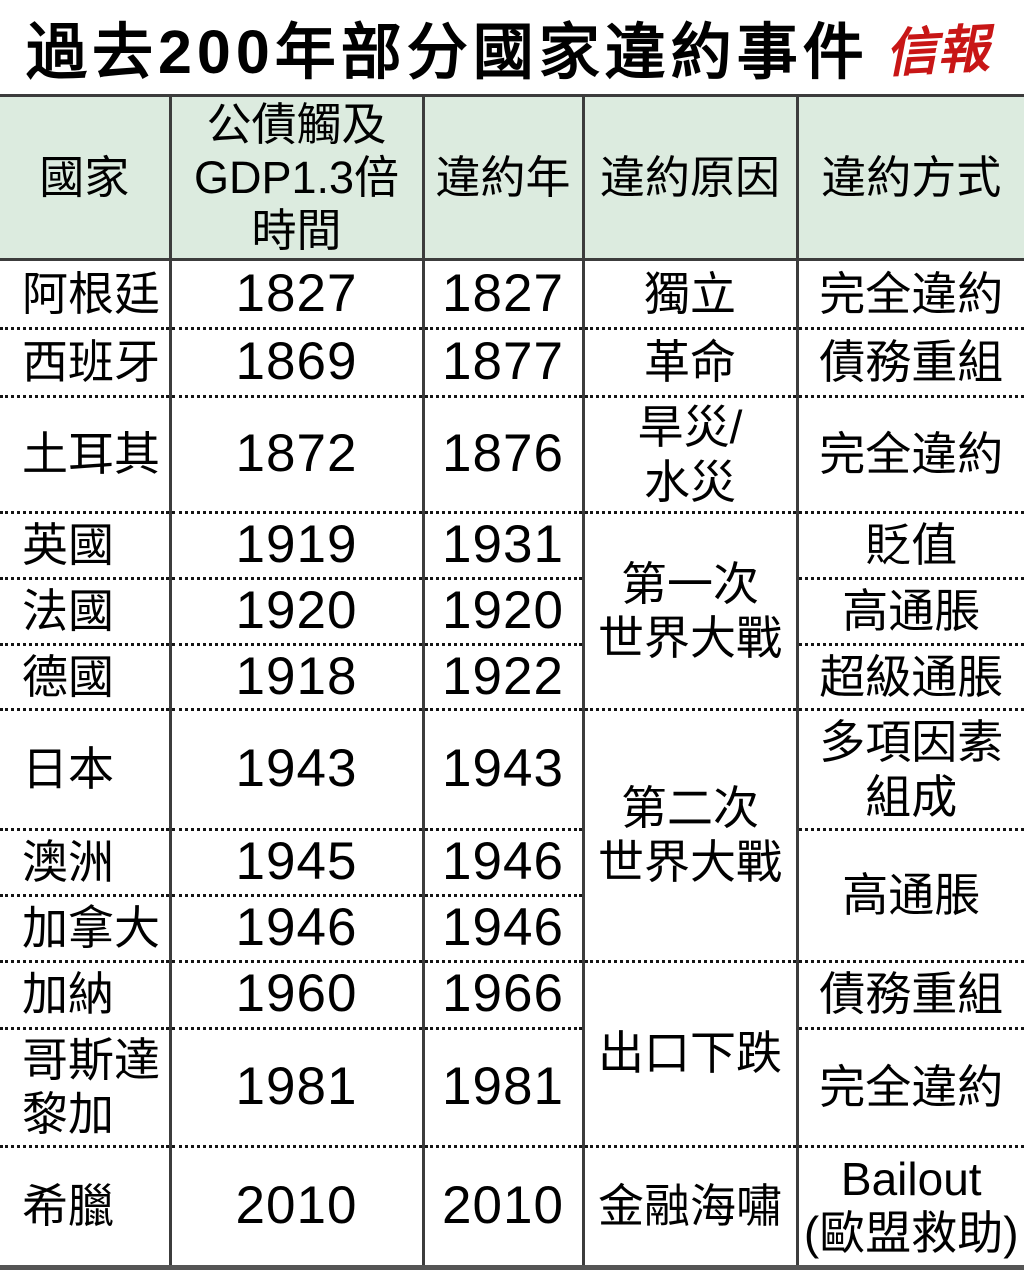 The image size is (1024, 1288). Describe the element at coordinates (295, 362) in the screenshot. I see `cell-debt-year: 1869` at that location.